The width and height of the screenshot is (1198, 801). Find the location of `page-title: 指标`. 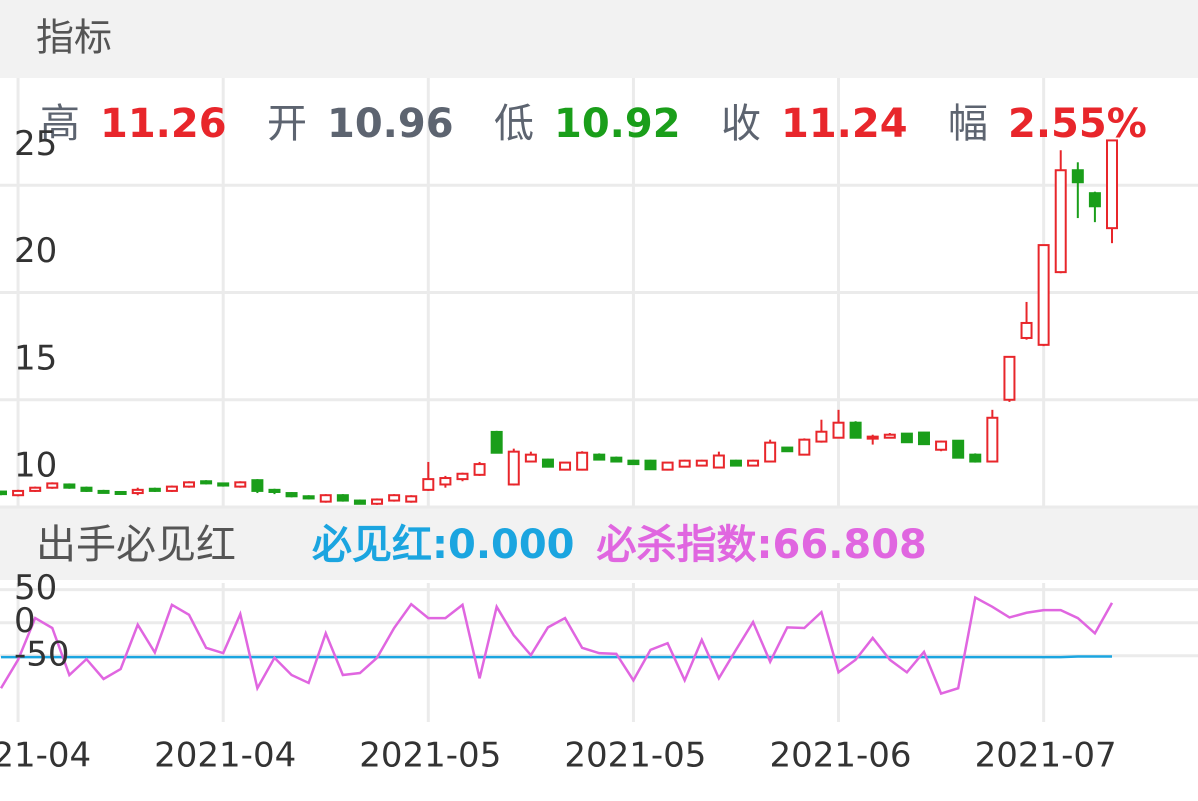

page-title: 指标 is located at coordinates (74, 38).